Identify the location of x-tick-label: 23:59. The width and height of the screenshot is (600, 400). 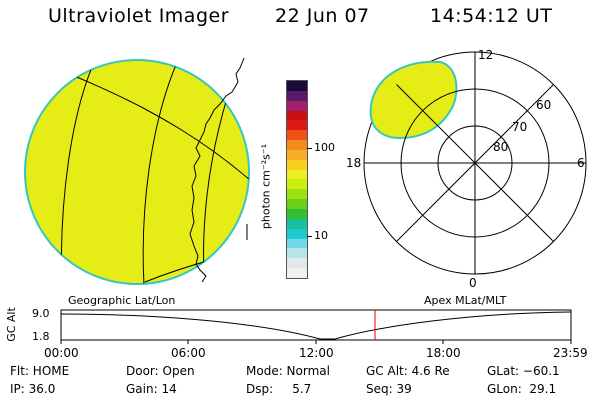
(570, 353).